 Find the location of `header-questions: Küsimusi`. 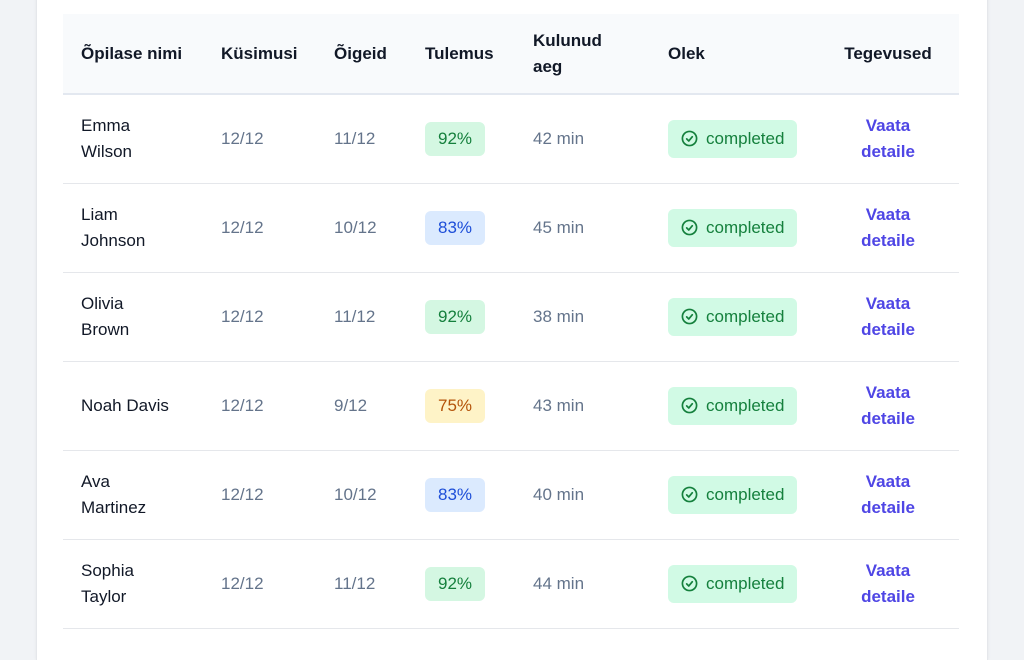

header-questions: Küsimusi is located at coordinates (259, 53).